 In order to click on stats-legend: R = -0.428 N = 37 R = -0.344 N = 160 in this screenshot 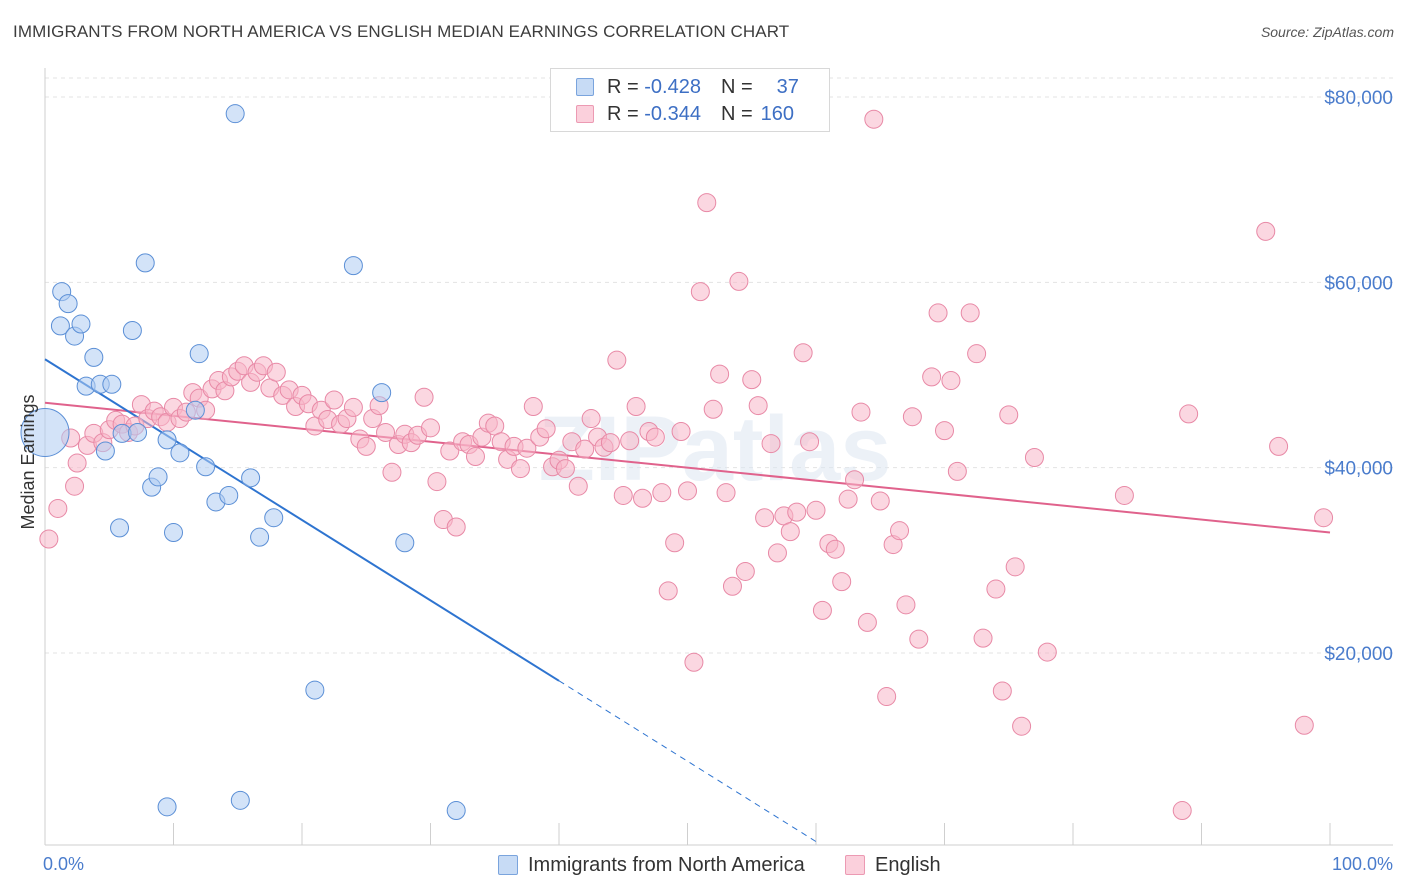, I will do `click(690, 100)`.